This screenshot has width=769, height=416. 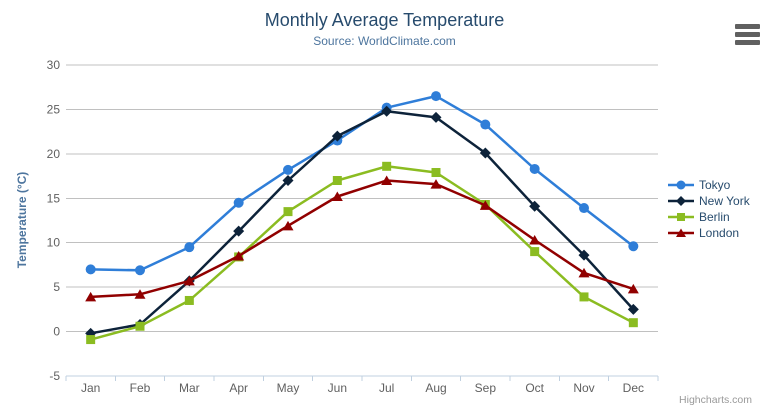 I want to click on data-point-berlin-oct, so click(x=535, y=252).